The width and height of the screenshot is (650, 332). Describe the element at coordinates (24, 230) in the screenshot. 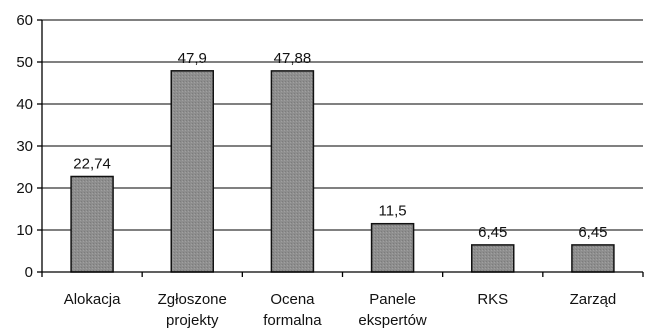

I see `y-tick-label: 10` at that location.